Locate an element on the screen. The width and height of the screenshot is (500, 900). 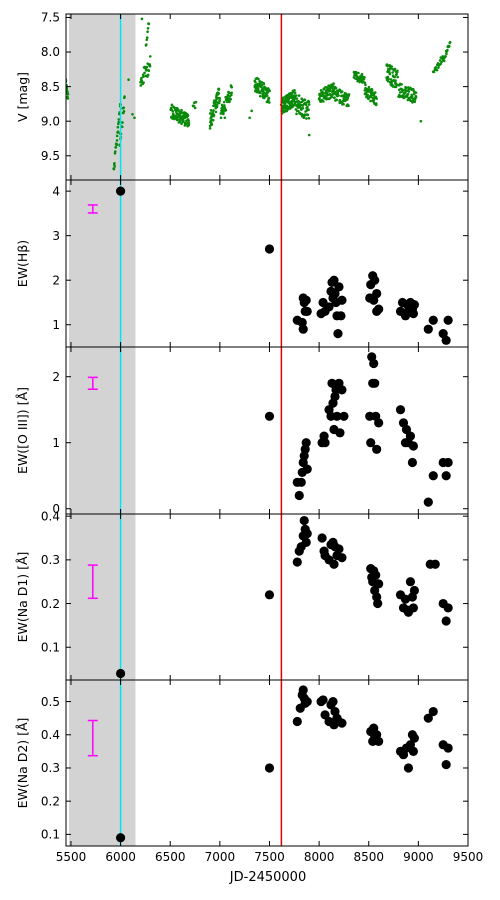
y-tick-label: 0.2 is located at coordinates (50, 801).